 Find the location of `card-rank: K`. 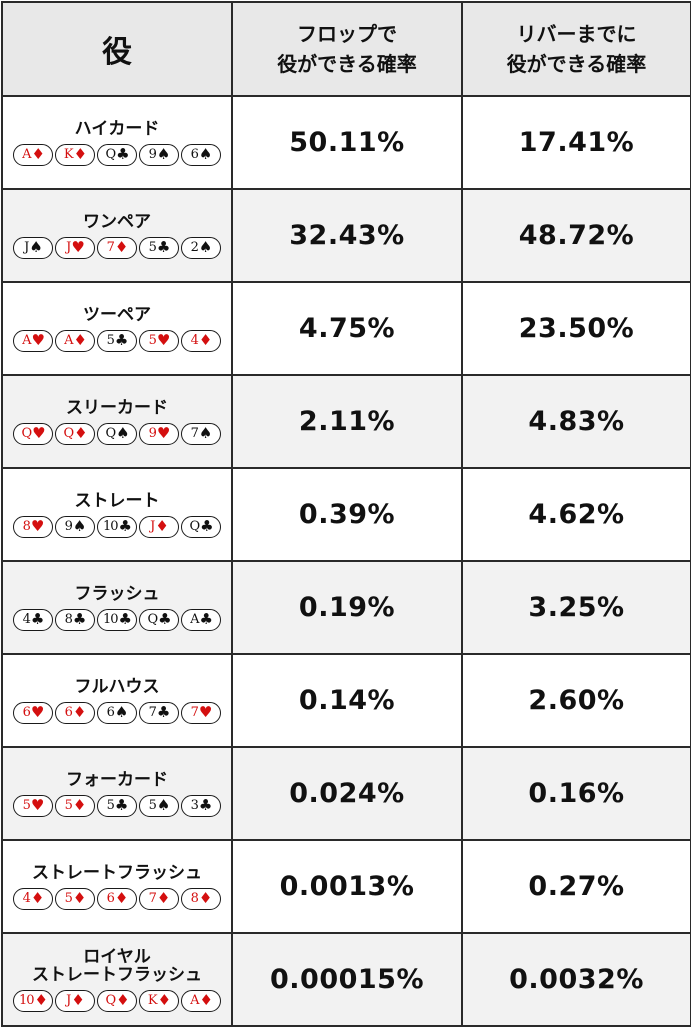

card-rank: K is located at coordinates (152, 1000).